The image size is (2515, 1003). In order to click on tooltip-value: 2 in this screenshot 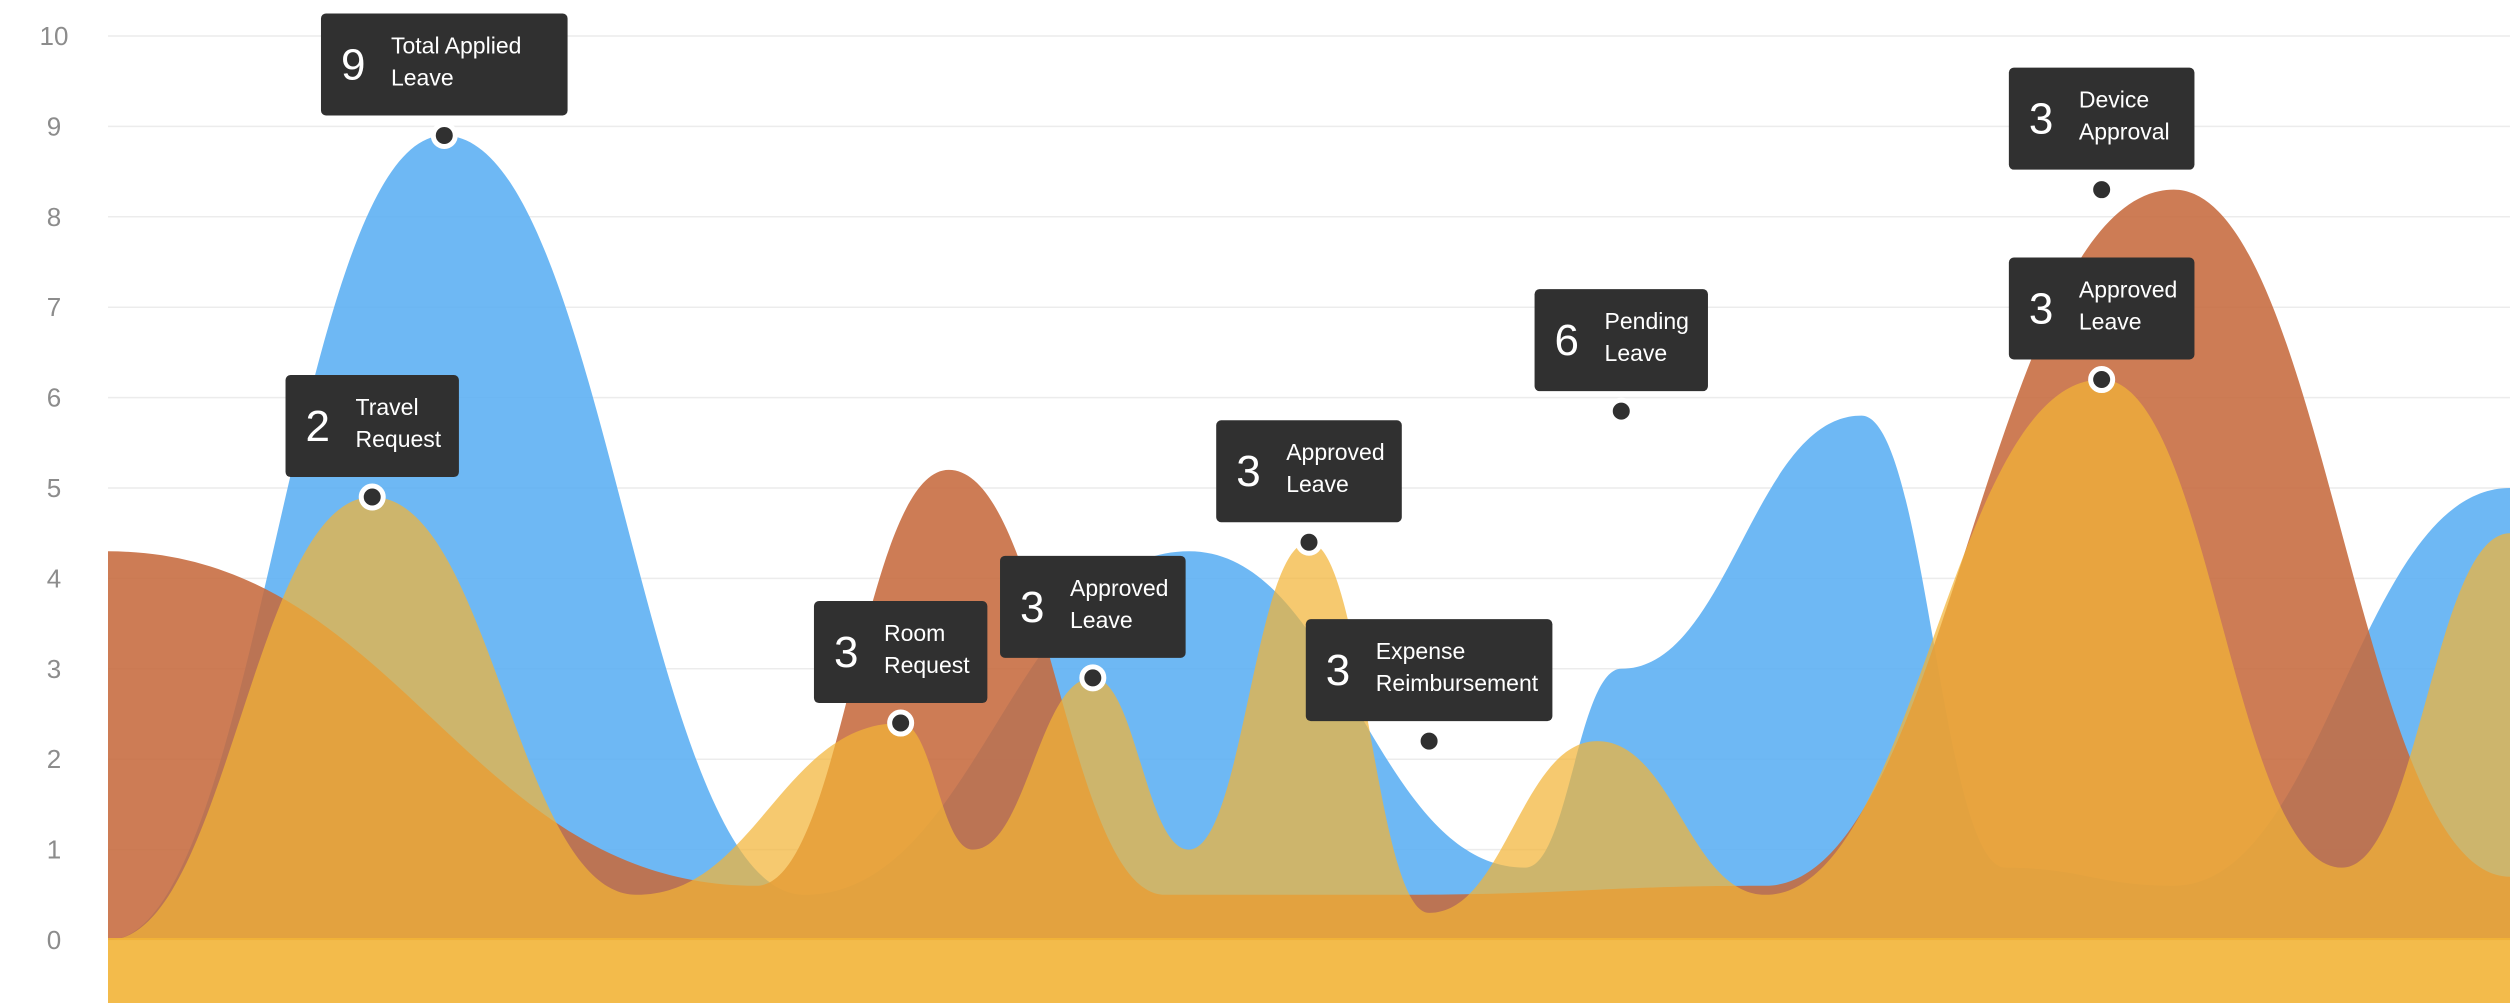, I will do `click(318, 426)`.